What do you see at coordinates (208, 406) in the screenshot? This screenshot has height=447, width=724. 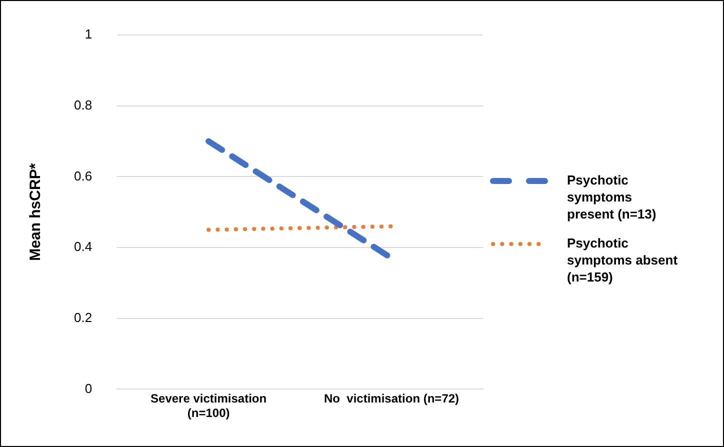 I see `x-tick-label: Severe victimisation (n=100)` at bounding box center [208, 406].